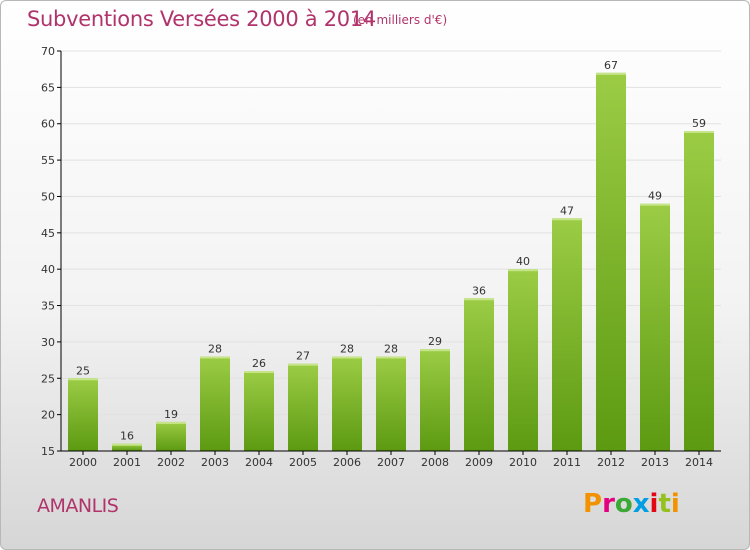 The image size is (750, 550). I want to click on y-tick-label: 60, so click(48, 124).